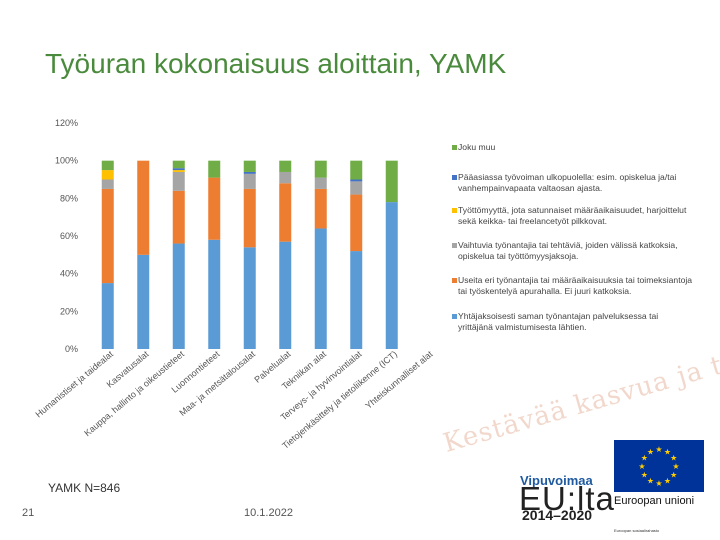  I want to click on eu-sublabel: Euroopan sosiaalirahasto, so click(637, 530).